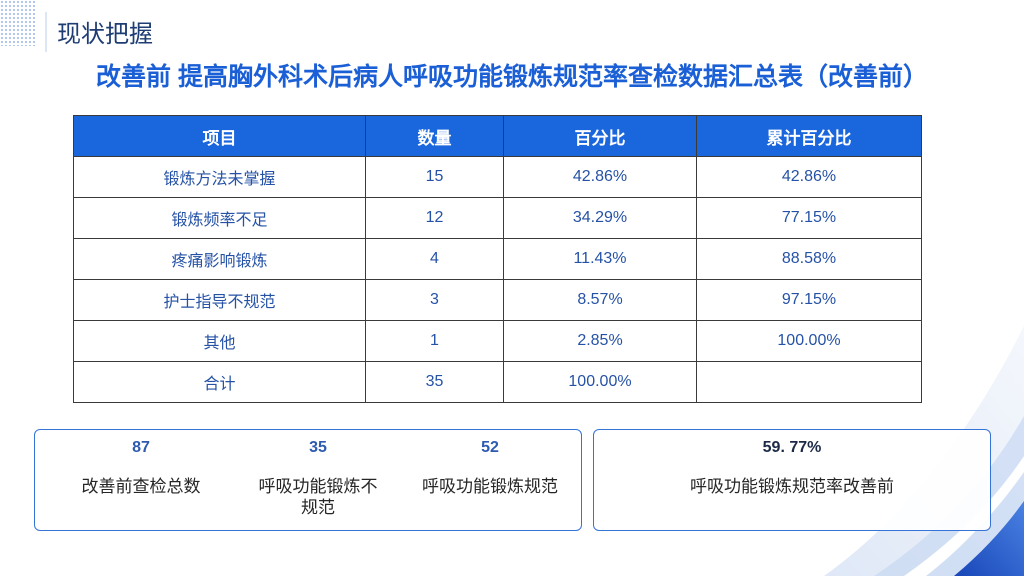 The height and width of the screenshot is (576, 1024). What do you see at coordinates (434, 382) in the screenshot?
I see `cell-count: 35` at bounding box center [434, 382].